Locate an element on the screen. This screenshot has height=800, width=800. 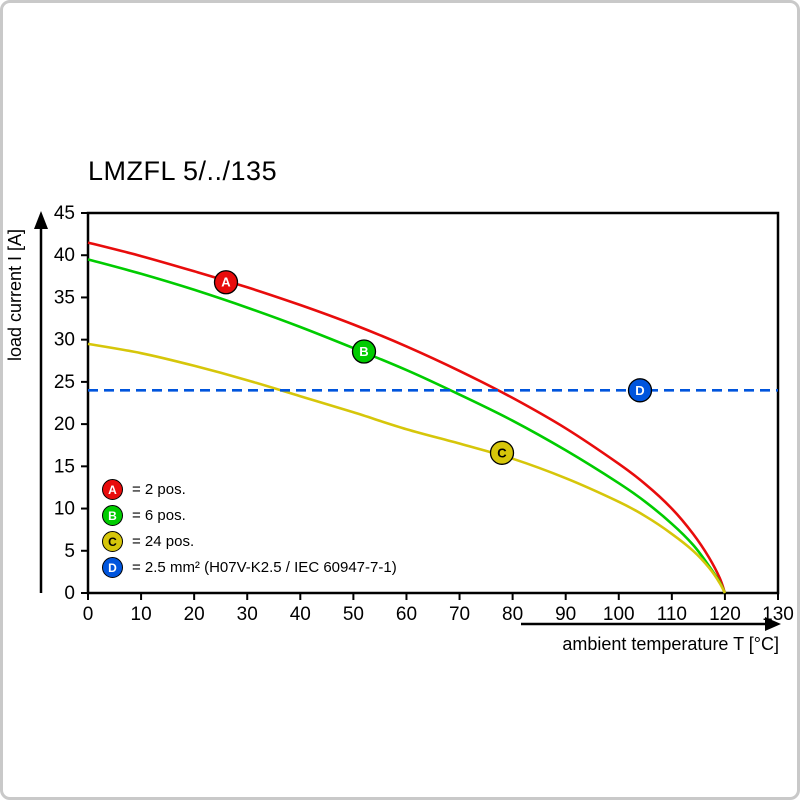
y-tick-label: 5 is located at coordinates (69, 551).